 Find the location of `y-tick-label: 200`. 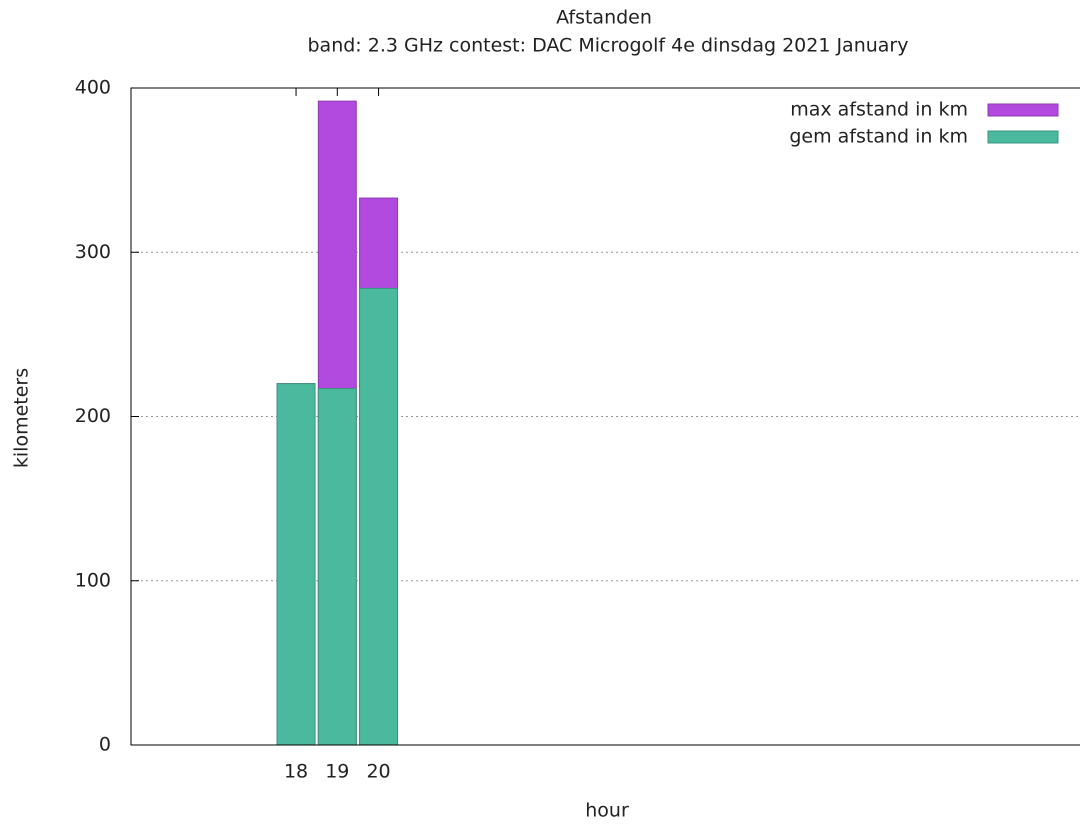

y-tick-label: 200 is located at coordinates (93, 416).